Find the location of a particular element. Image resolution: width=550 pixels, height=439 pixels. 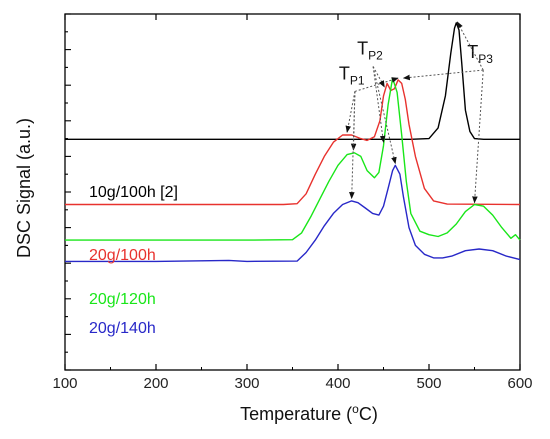

x-axis-title-tail: C) is located at coordinates (368, 414).